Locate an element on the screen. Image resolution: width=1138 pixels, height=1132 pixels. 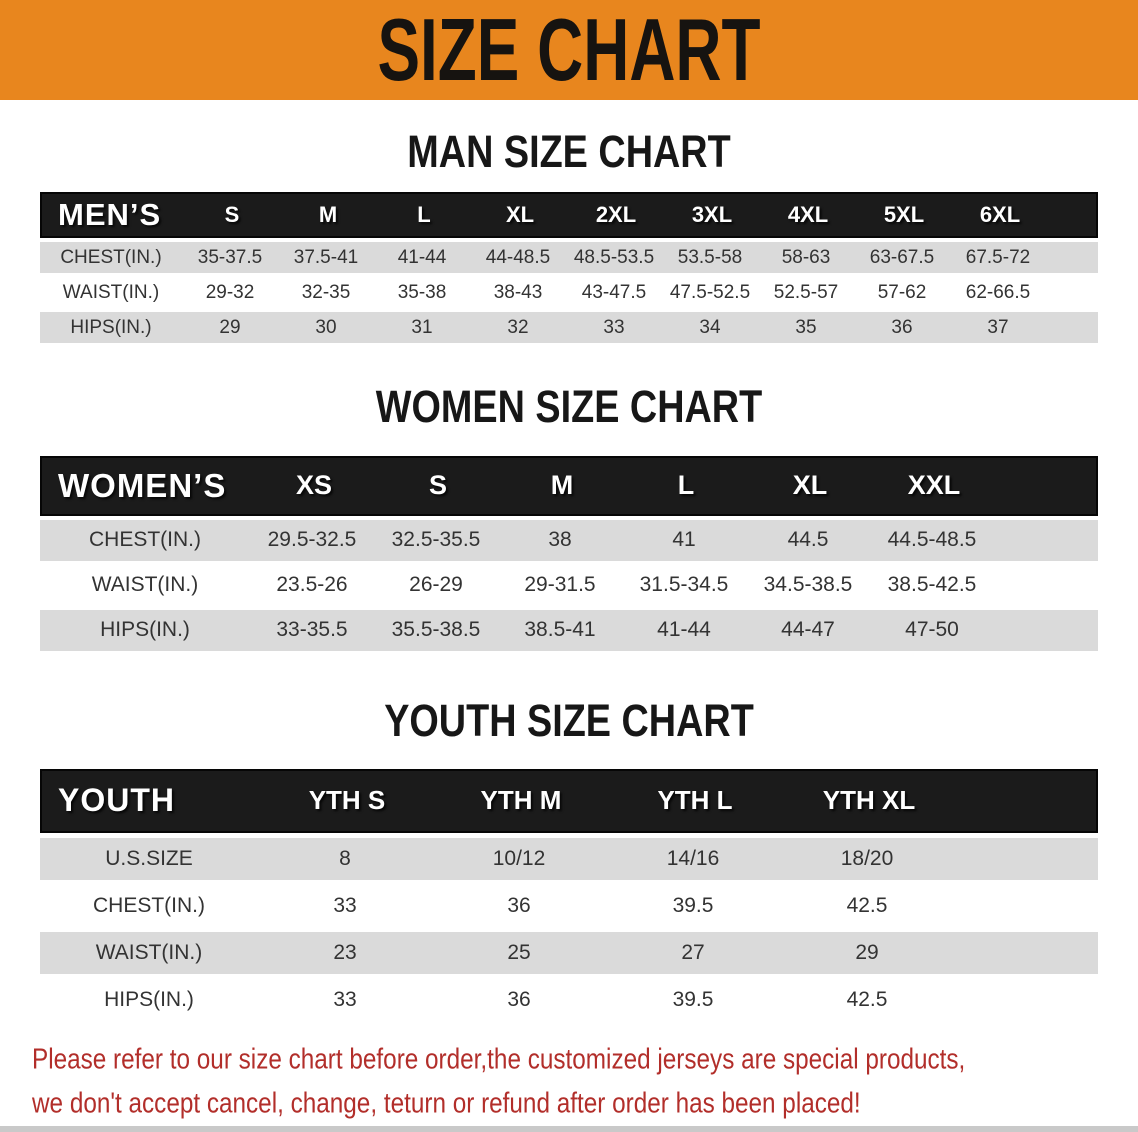
column-header-cell: XXL is located at coordinates (934, 485).